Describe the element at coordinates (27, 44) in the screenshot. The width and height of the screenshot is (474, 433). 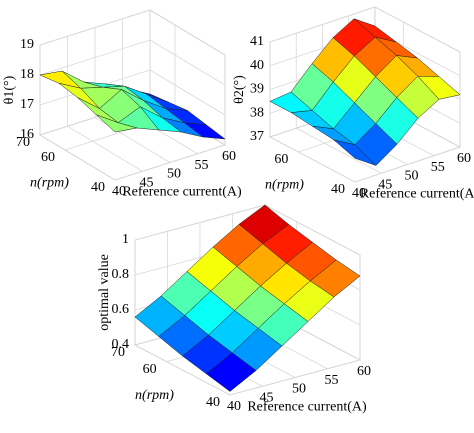
I see `z-tick-label: 19` at that location.